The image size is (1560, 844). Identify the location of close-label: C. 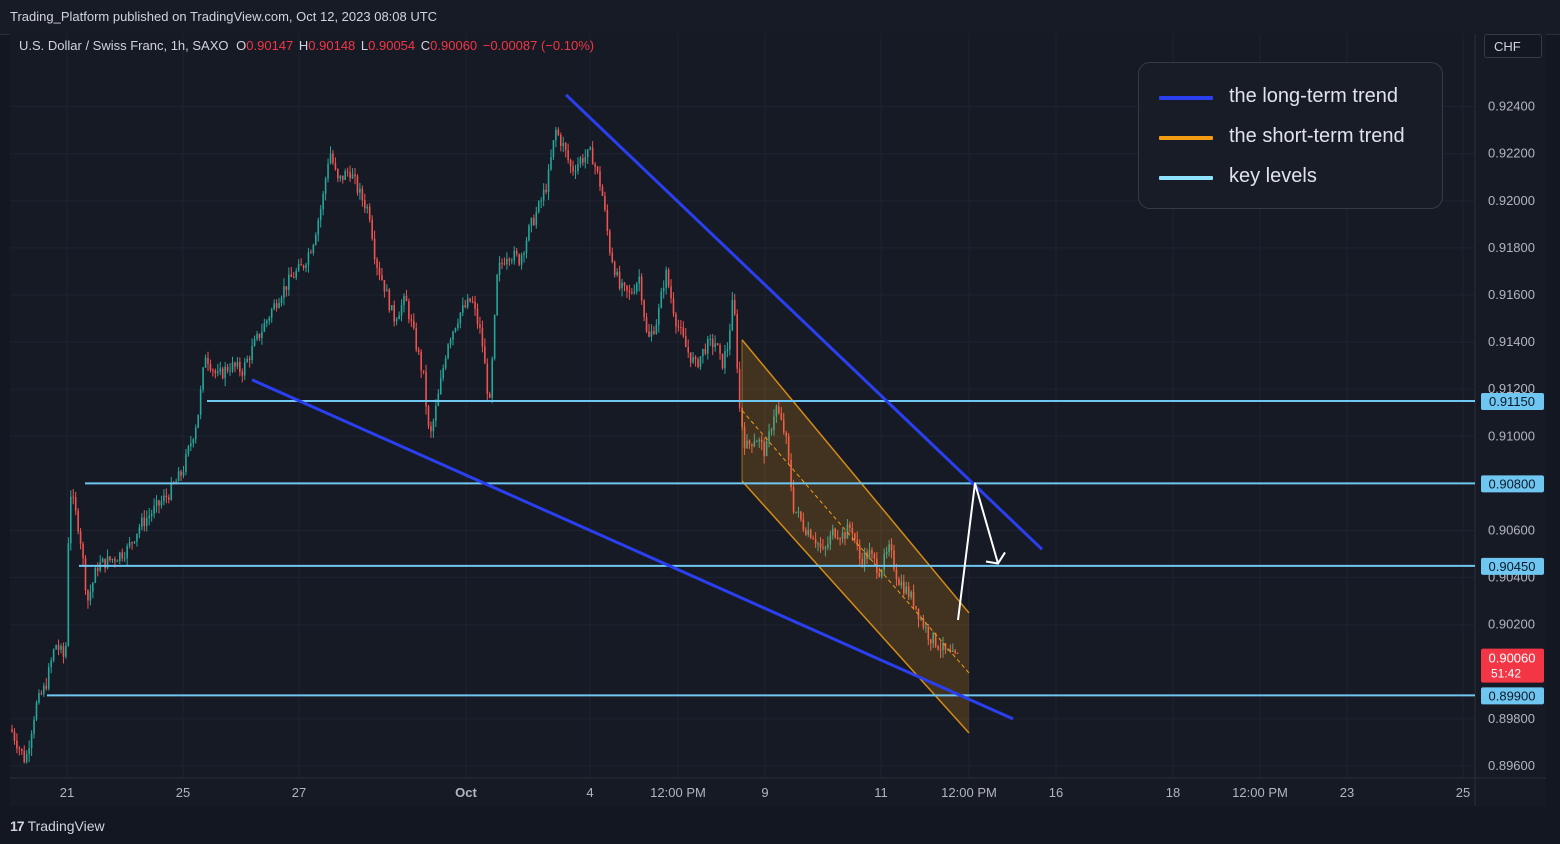
(425, 45).